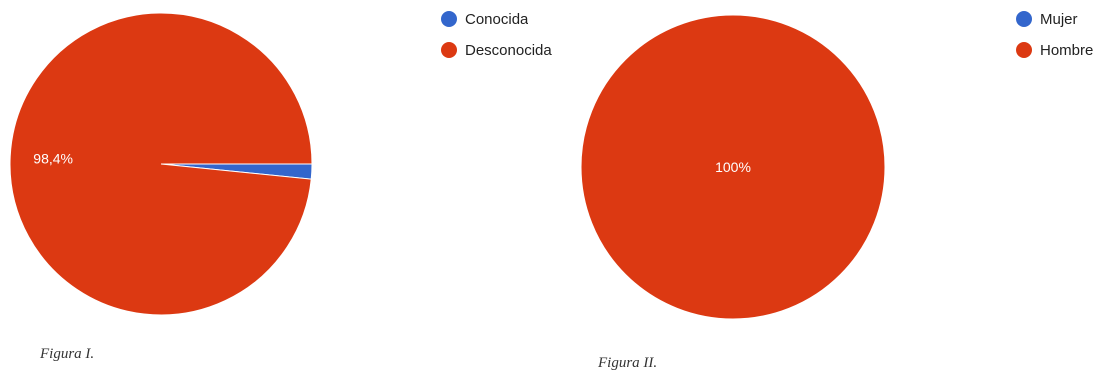 Image resolution: width=1111 pixels, height=376 pixels. I want to click on figure-caption-2: Figura II., so click(628, 363).